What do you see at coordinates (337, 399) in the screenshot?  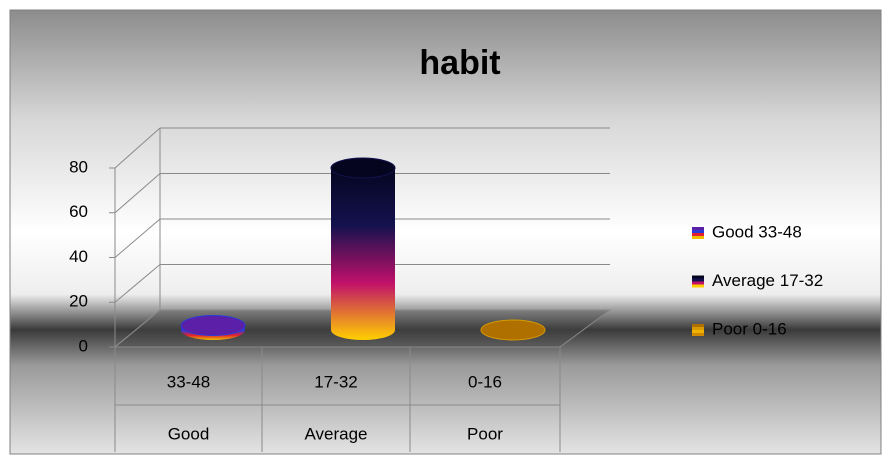 I see `category-table` at bounding box center [337, 399].